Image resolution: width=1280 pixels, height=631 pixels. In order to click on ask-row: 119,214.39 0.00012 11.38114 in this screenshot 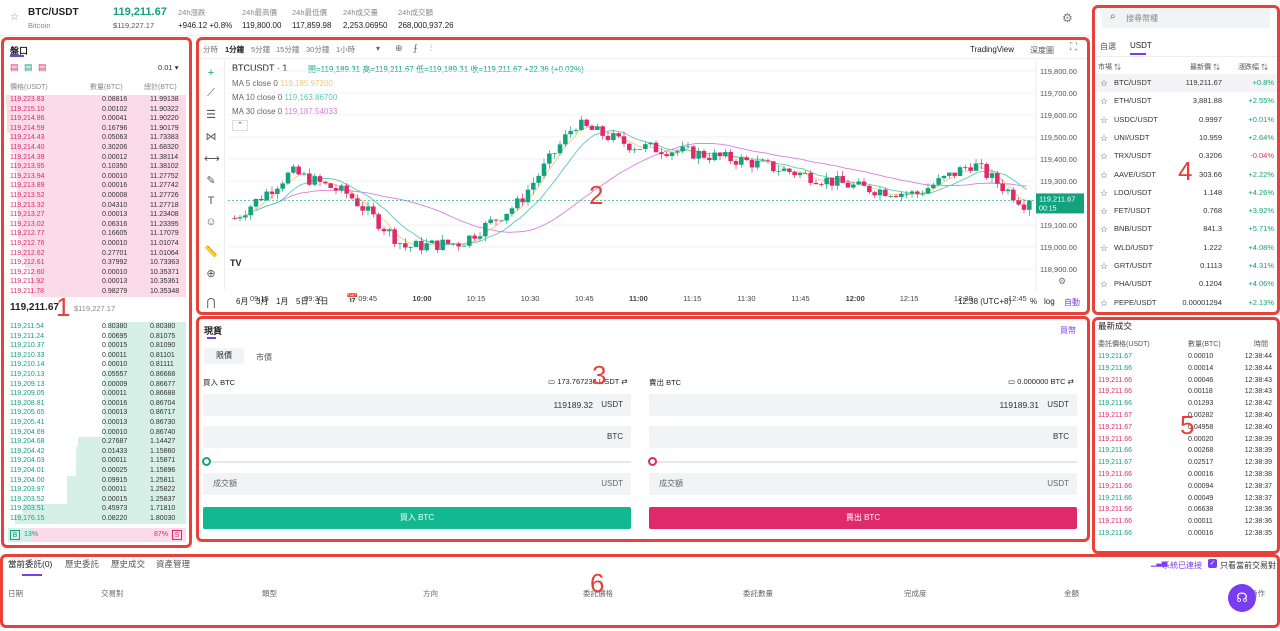, I will do `click(96, 157)`.